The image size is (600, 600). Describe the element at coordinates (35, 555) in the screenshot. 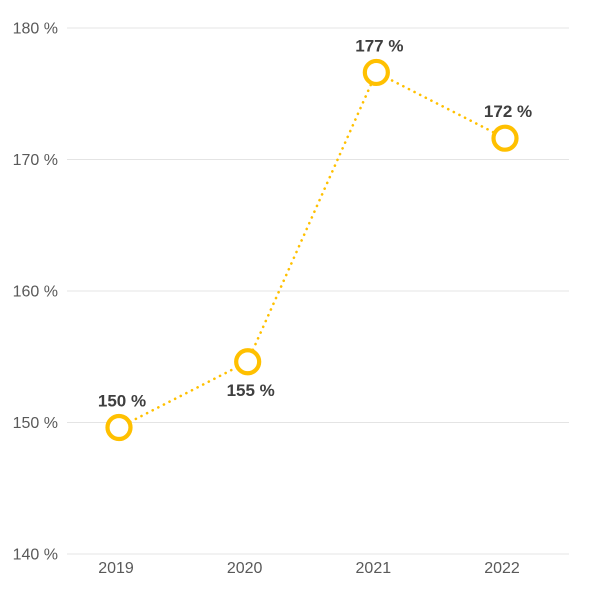

I see `y-axis-tick-label: 140 %` at that location.